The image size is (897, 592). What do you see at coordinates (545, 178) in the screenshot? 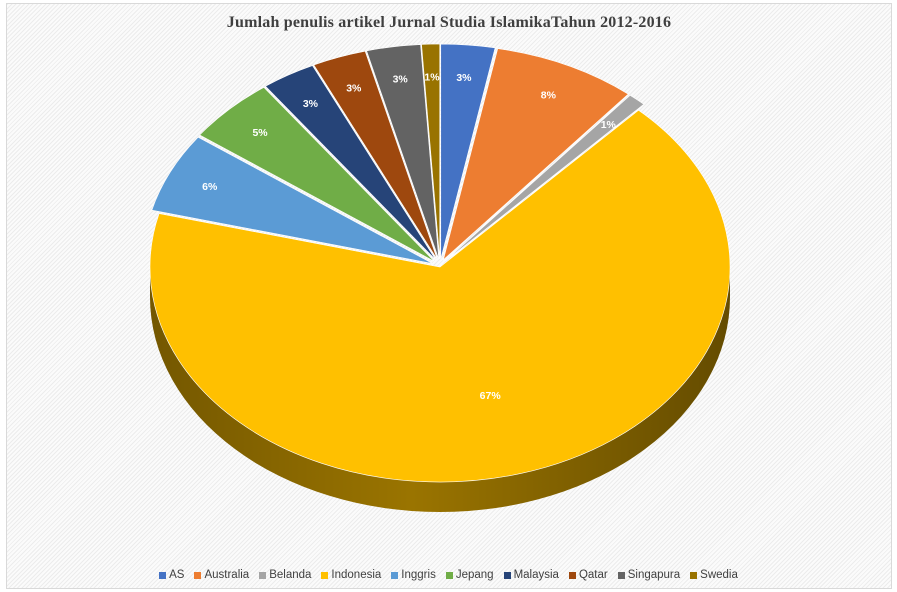
I see `pie-slice-belanda` at bounding box center [545, 178].